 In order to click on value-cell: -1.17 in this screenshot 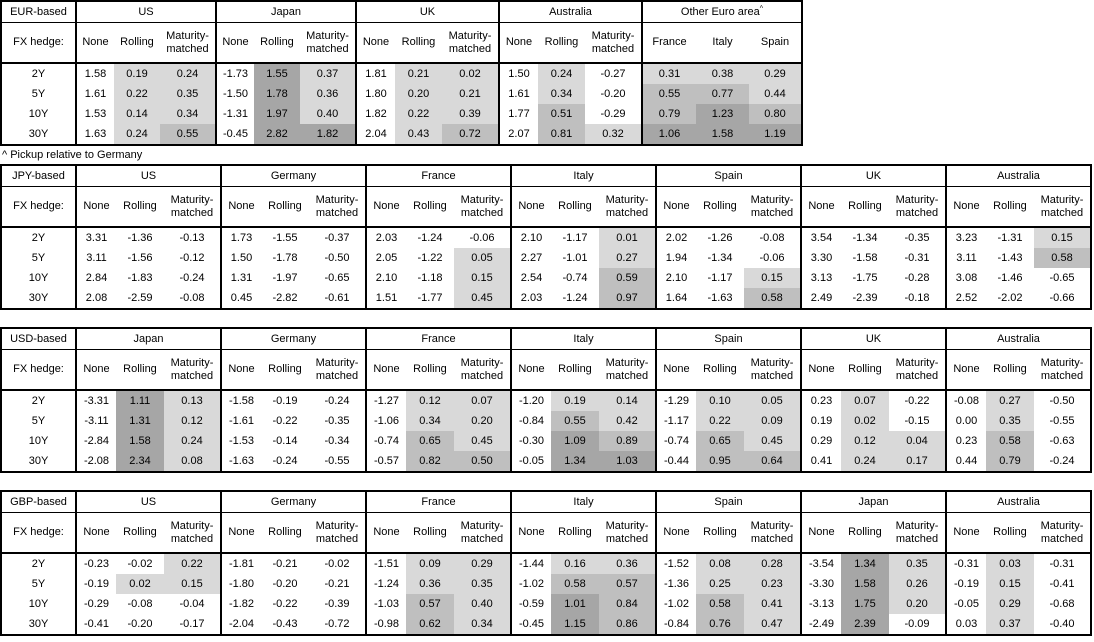, I will do `click(720, 278)`.